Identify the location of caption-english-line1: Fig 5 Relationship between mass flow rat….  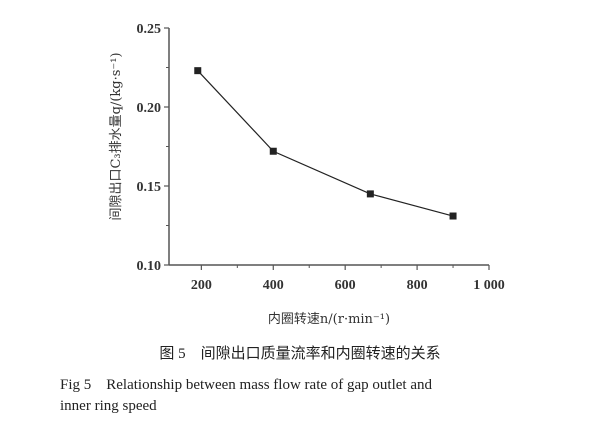
(246, 385).